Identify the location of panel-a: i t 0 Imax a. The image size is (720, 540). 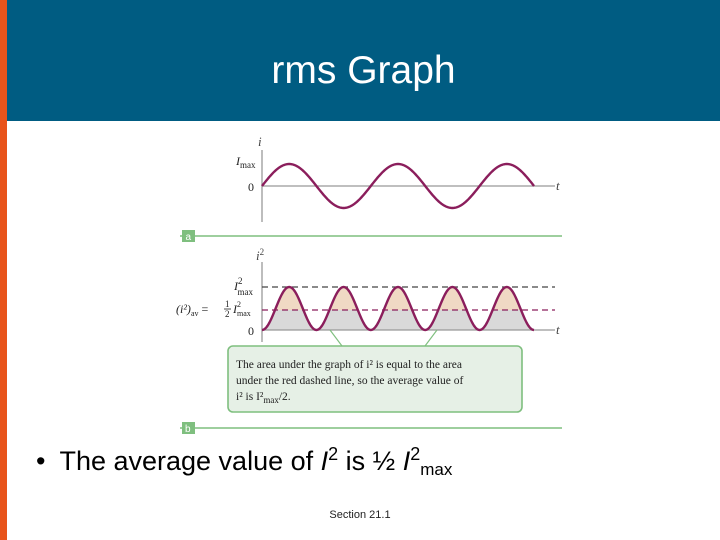
(371, 188).